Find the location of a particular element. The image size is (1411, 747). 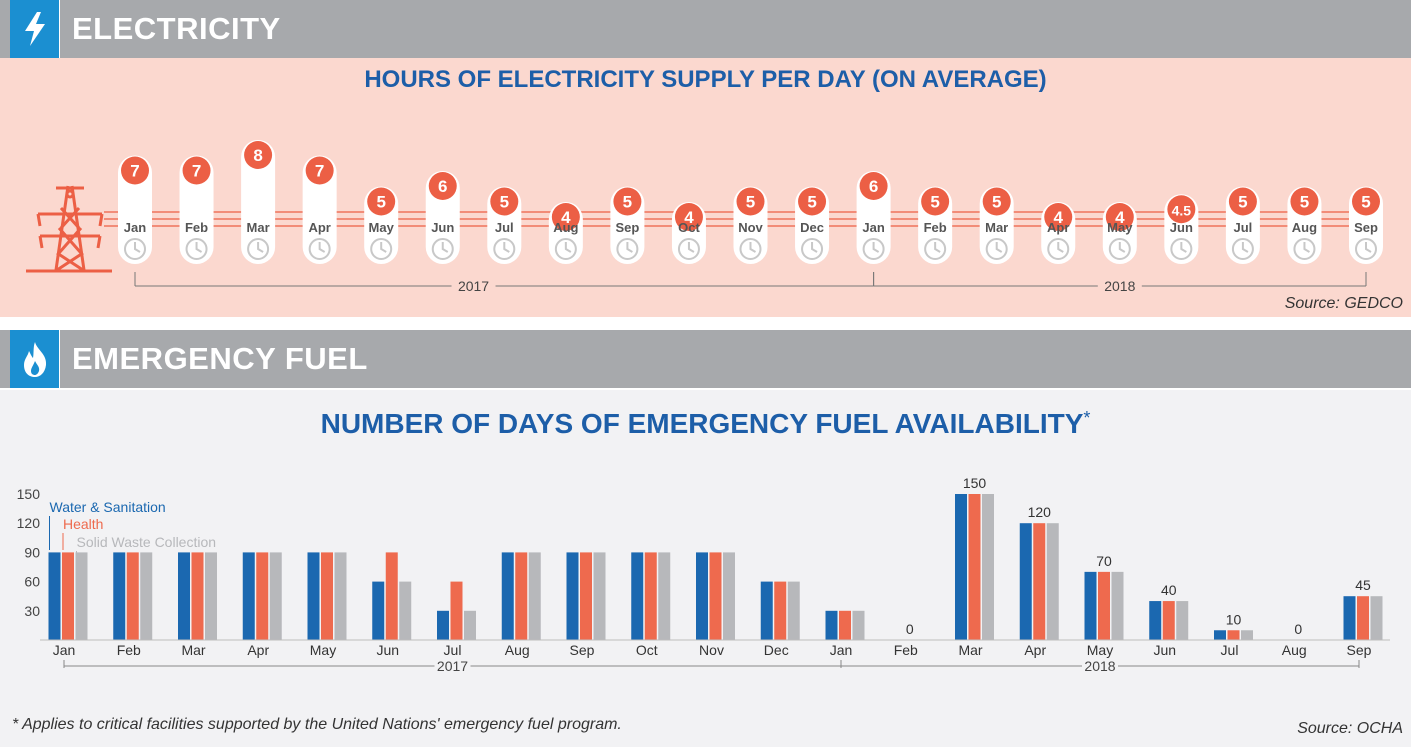

electricity-header-title: ELECTRICITY is located at coordinates (179, 29).